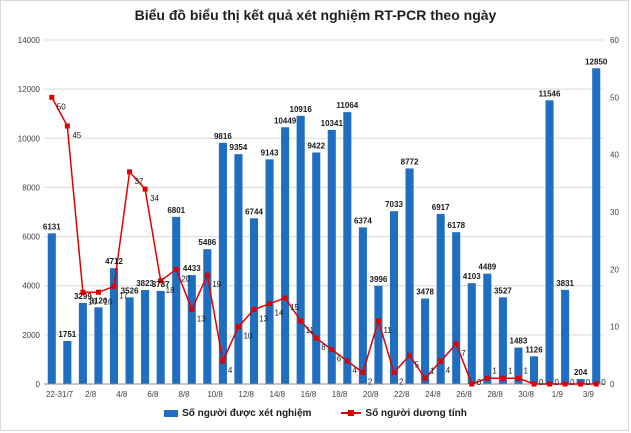 Image resolution: width=631 pixels, height=433 pixels. Describe the element at coordinates (185, 278) in the screenshot. I see `line-value-label: 20` at that location.